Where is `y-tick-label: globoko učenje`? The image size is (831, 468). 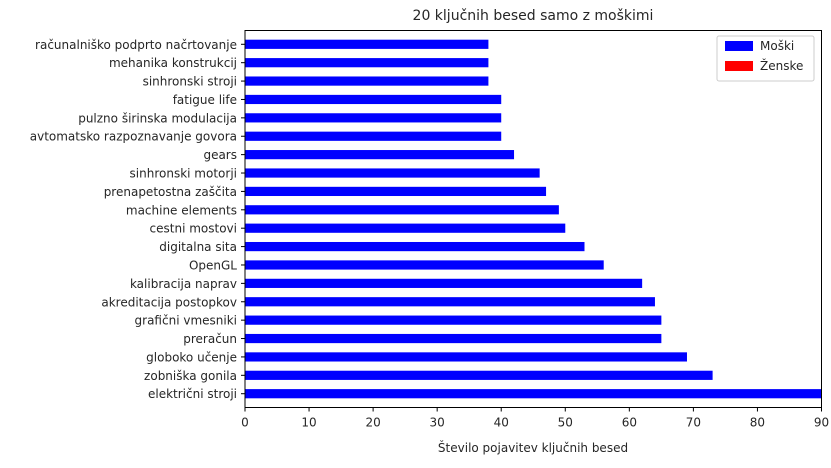
y-tick-label: globoko učenje is located at coordinates (191, 357).